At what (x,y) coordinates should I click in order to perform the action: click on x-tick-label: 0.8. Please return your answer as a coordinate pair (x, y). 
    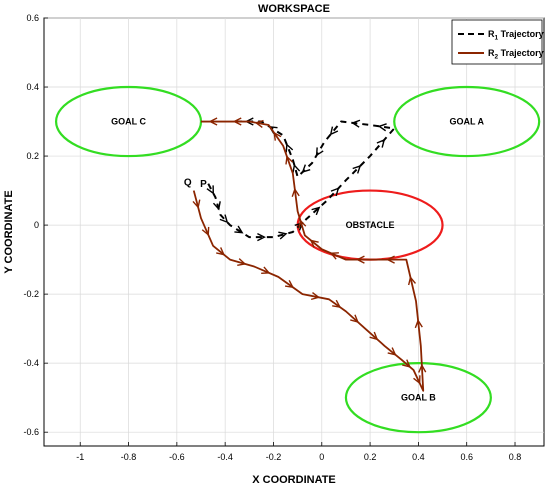
    Looking at the image, I should click on (515, 457).